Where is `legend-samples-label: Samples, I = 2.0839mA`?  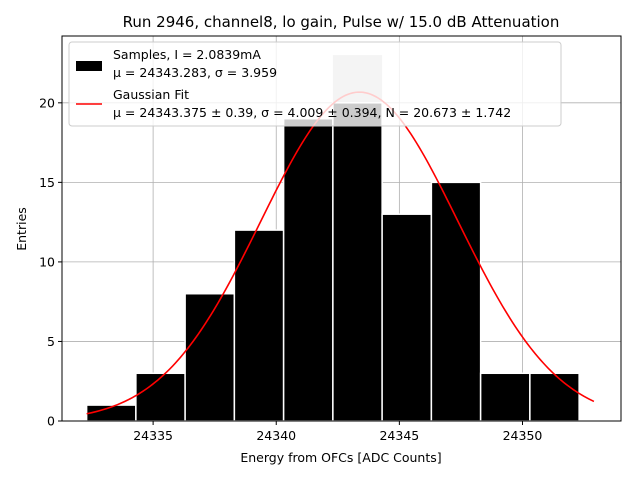 legend-samples-label: Samples, I = 2.0839mA is located at coordinates (187, 54).